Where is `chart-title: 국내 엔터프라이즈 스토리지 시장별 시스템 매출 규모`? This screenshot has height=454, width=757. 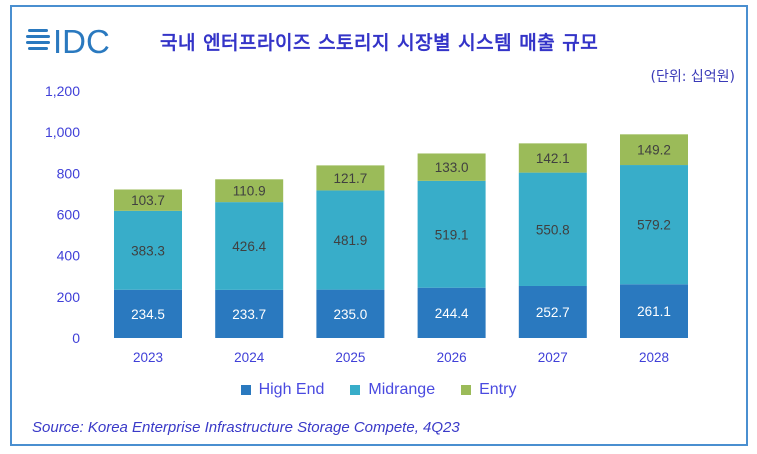
chart-title: 국내 엔터프라이즈 스토리지 시장별 시스템 매출 규모 is located at coordinates (379, 43).